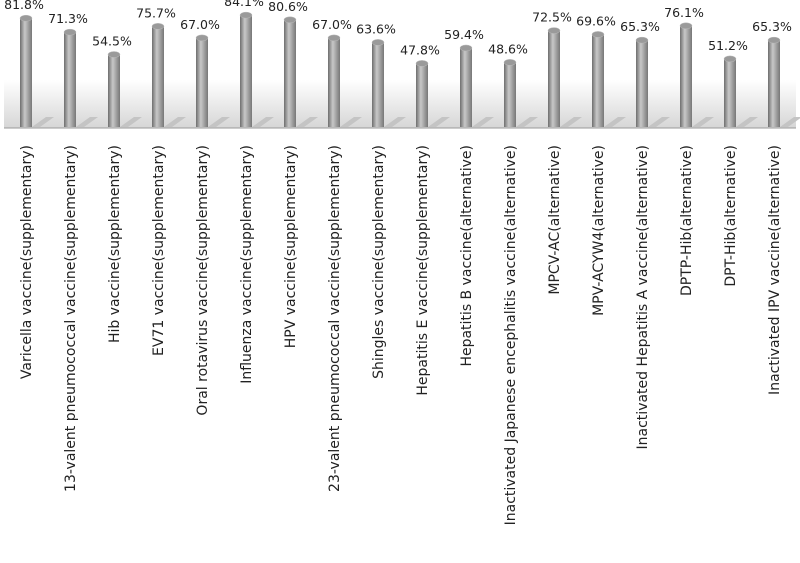 This screenshot has height=563, width=800. What do you see at coordinates (379, 262) in the screenshot?
I see `x-tick-label: Shingles vaccine(supplementary)` at bounding box center [379, 262].